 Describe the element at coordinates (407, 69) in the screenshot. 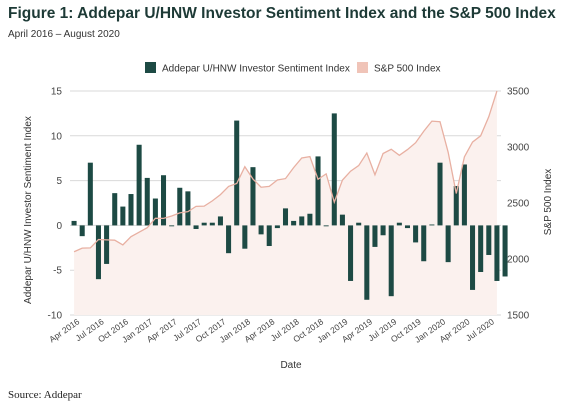

I see `legend-label-sp500: S&P 500 Index` at that location.